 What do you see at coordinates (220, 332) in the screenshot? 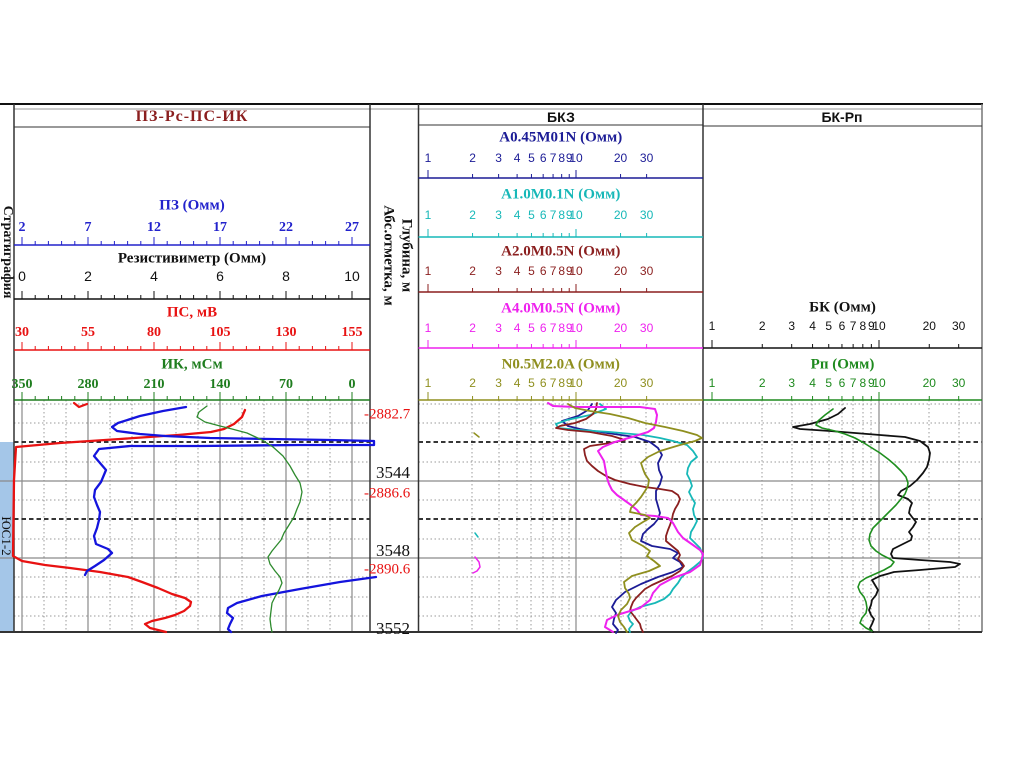
I see `scale-label: 105` at bounding box center [220, 332].